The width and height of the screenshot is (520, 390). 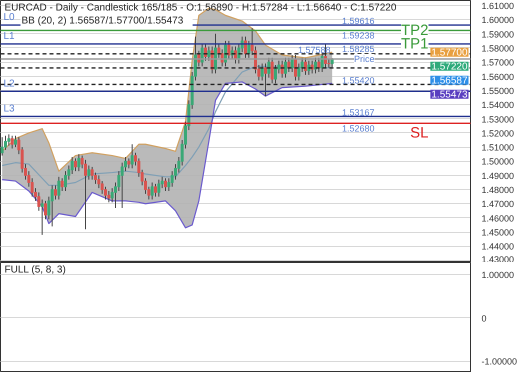 I want to click on text: TP2, so click(x=414, y=30).